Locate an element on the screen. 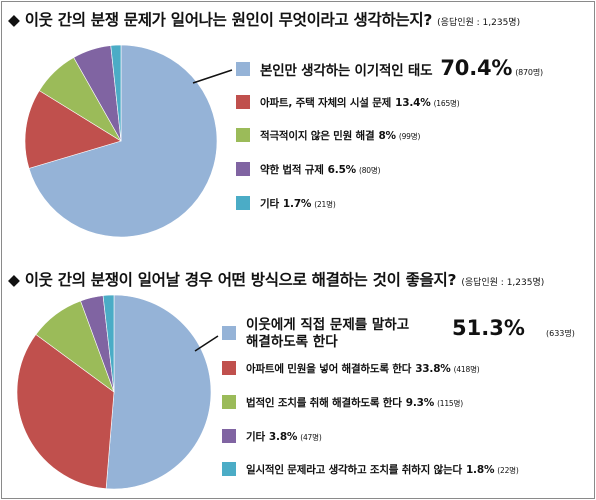  chart1-legend-count: (870명) is located at coordinates (529, 72).